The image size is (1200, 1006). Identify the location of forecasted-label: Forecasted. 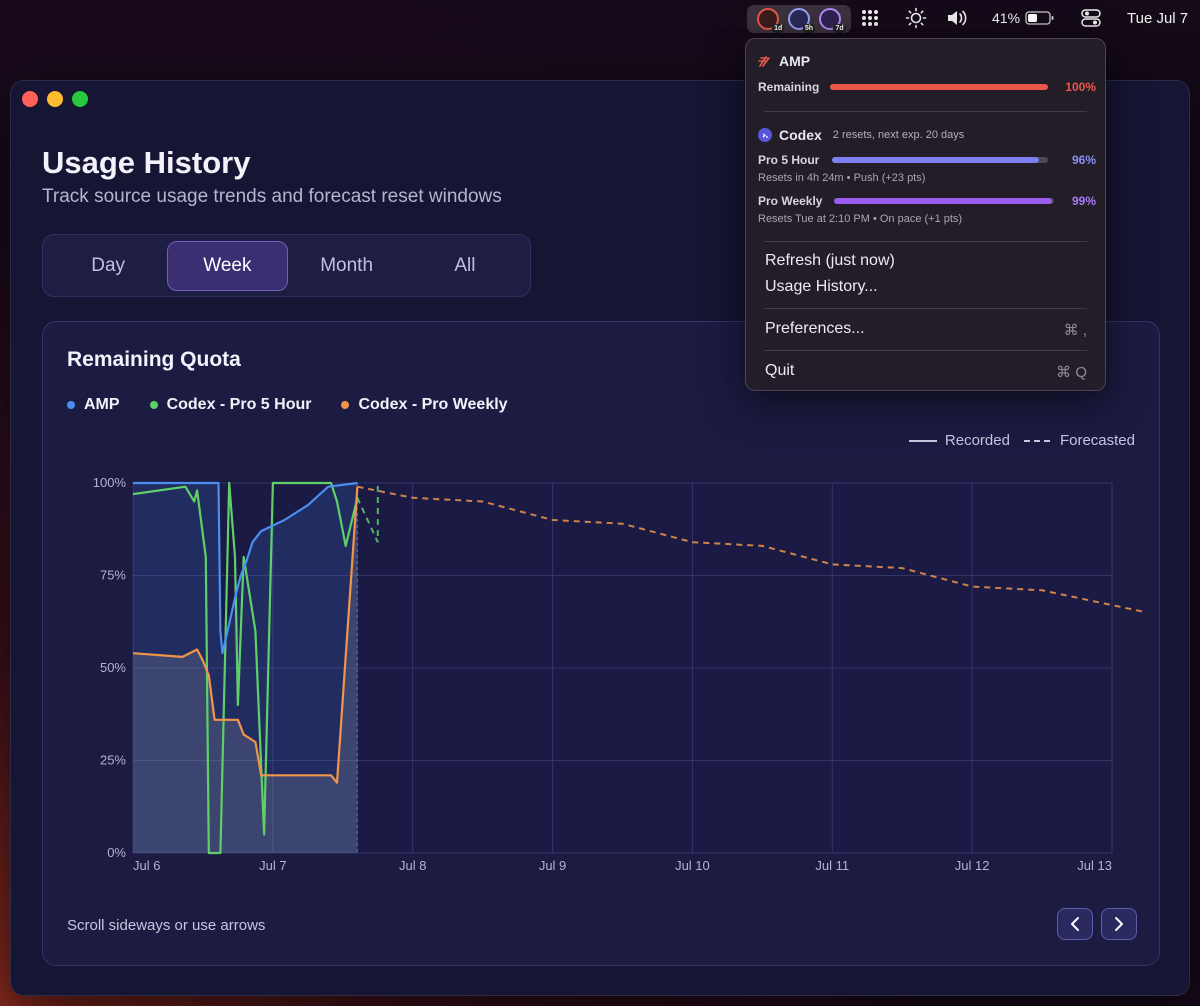
(1097, 440).